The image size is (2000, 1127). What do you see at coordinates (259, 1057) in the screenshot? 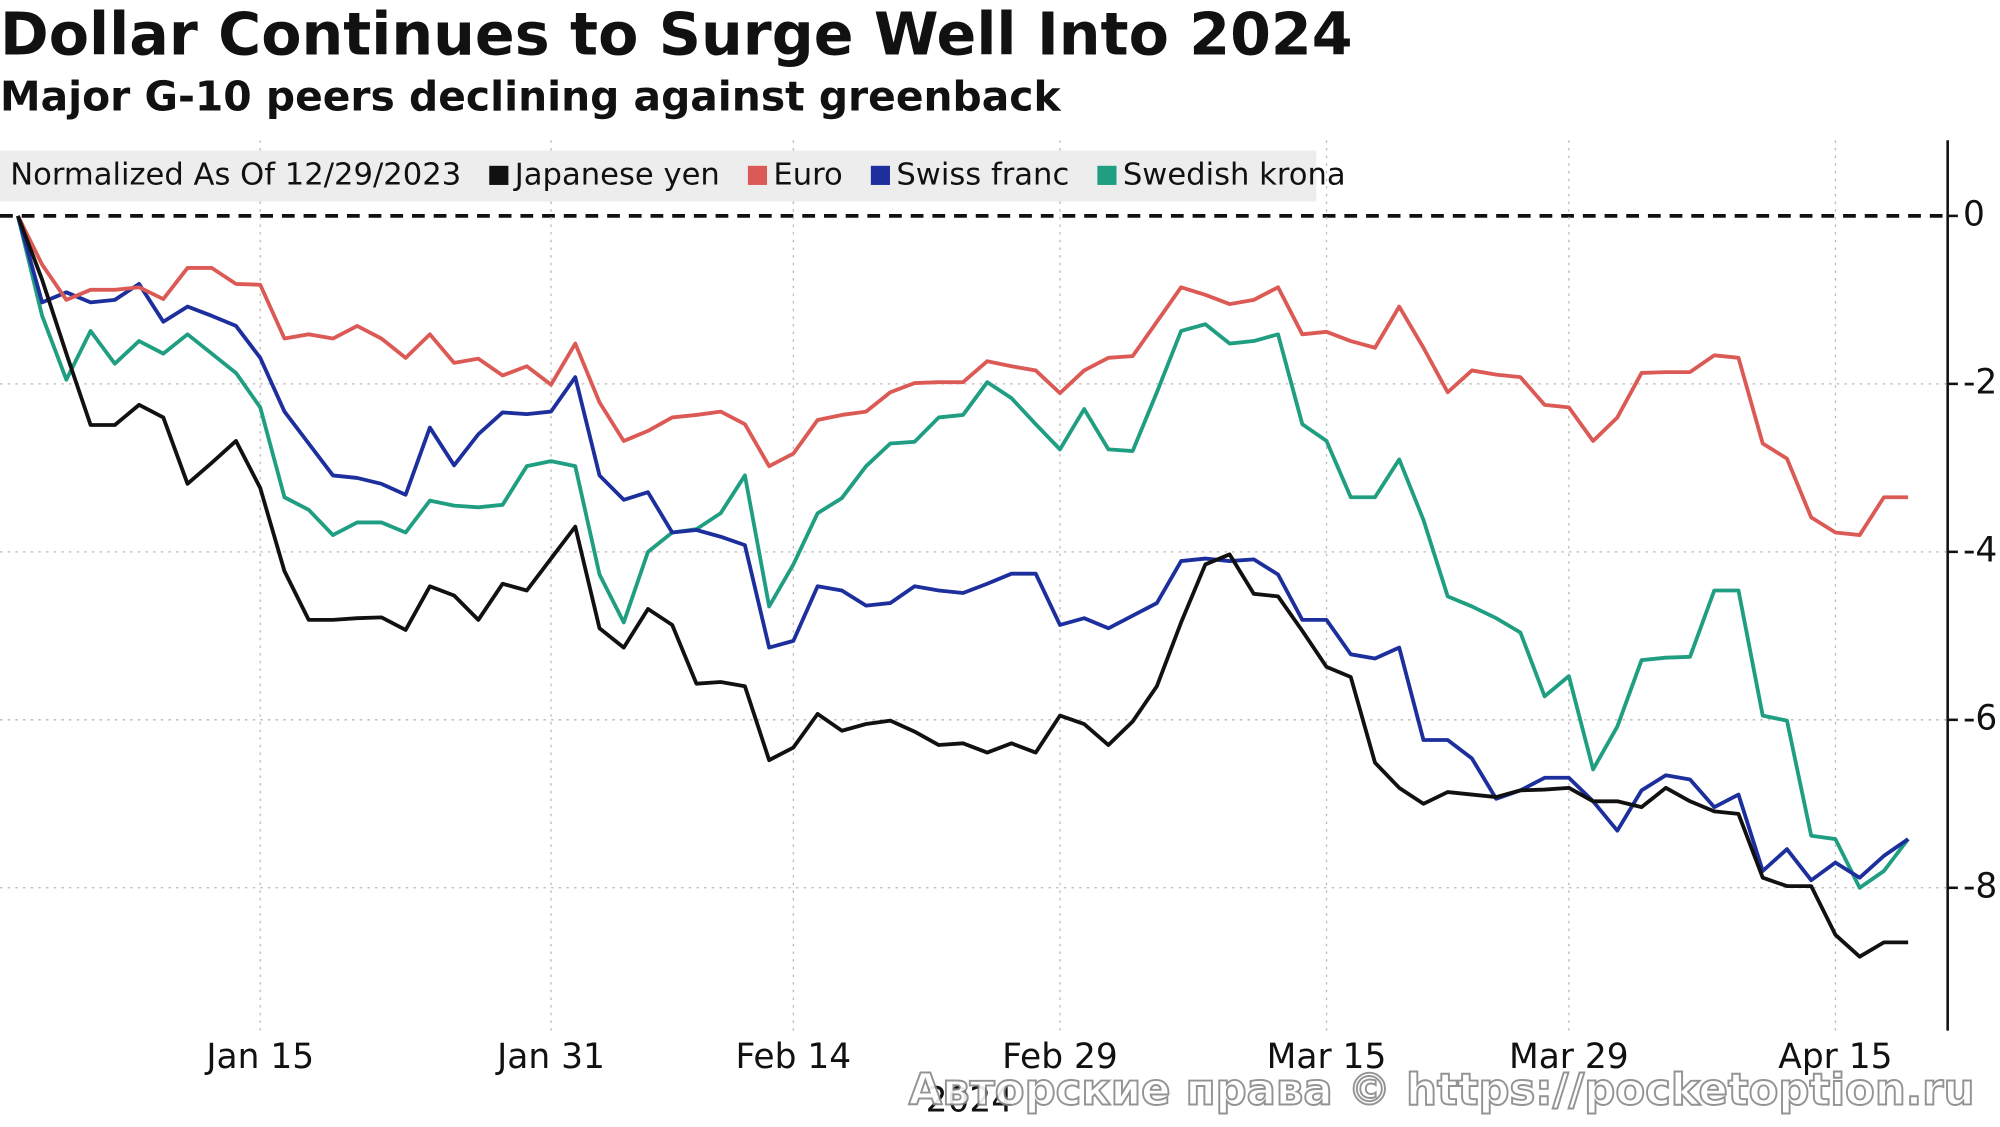
I see `x-tick-label: Jan 15` at bounding box center [259, 1057].